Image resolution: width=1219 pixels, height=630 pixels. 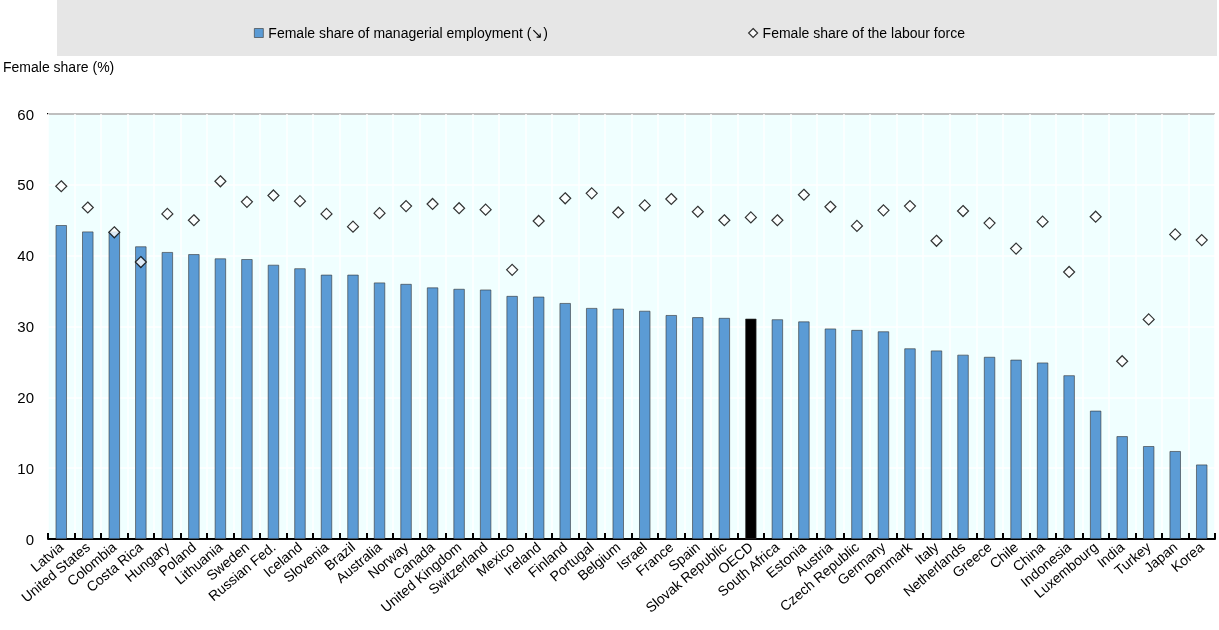 I want to click on y-tick-label: 10, so click(x=25, y=468).